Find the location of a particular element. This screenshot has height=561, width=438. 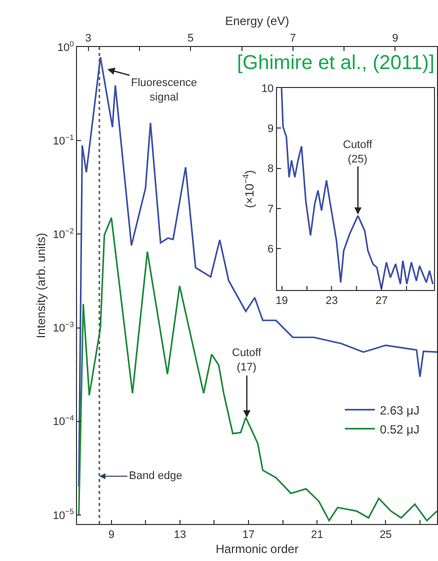

x-tick-label: 25 is located at coordinates (386, 535).